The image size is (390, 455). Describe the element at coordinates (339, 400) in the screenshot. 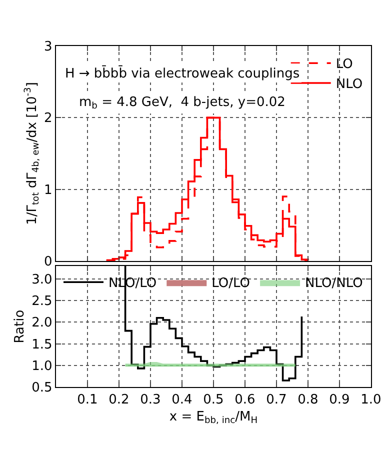

I see `x-tick-label: 0.9` at that location.